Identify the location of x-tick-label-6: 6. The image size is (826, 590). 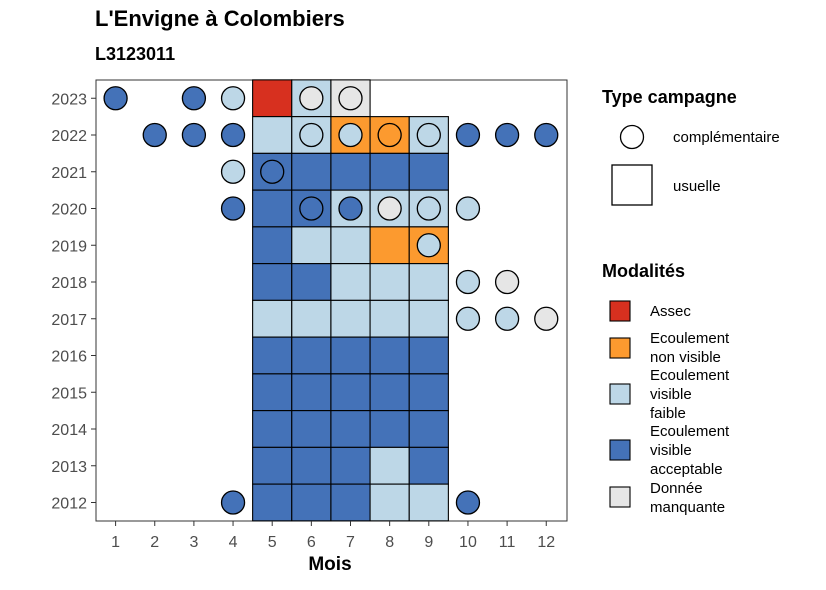
(311, 542).